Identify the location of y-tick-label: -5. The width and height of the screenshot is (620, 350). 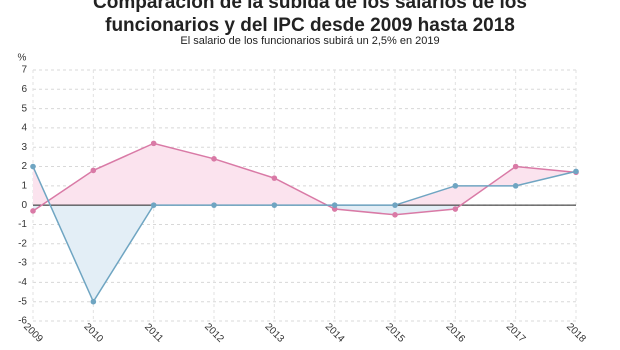
(22, 301).